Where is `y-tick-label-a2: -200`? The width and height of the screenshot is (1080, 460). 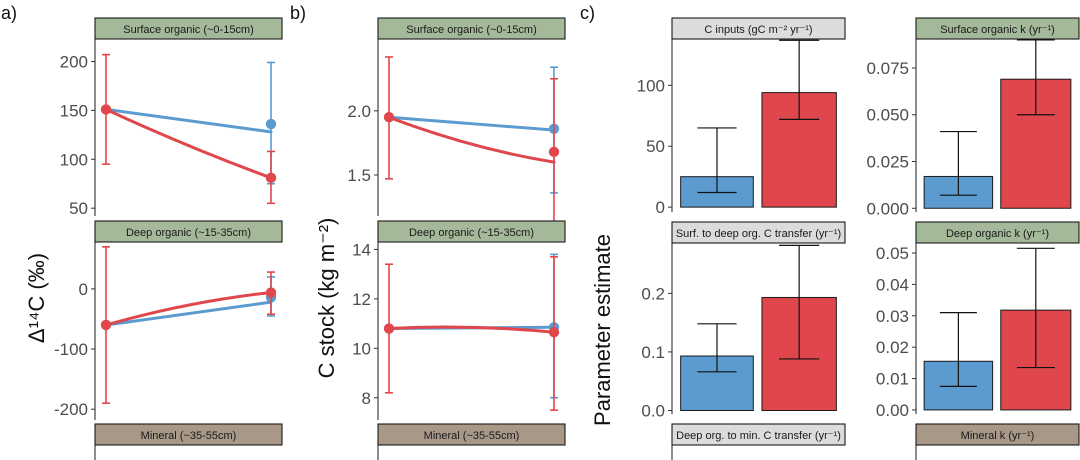
y-tick-label-a2: -200 is located at coordinates (71, 409).